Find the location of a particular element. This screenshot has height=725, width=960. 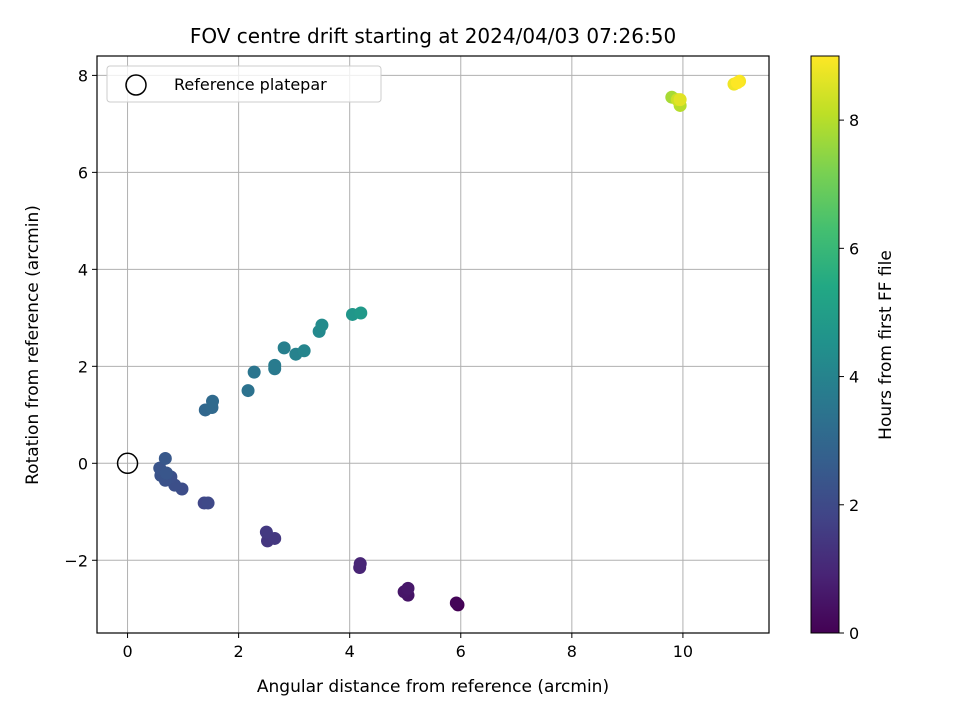

colorbar-tick-label: 2 is located at coordinates (854, 505).